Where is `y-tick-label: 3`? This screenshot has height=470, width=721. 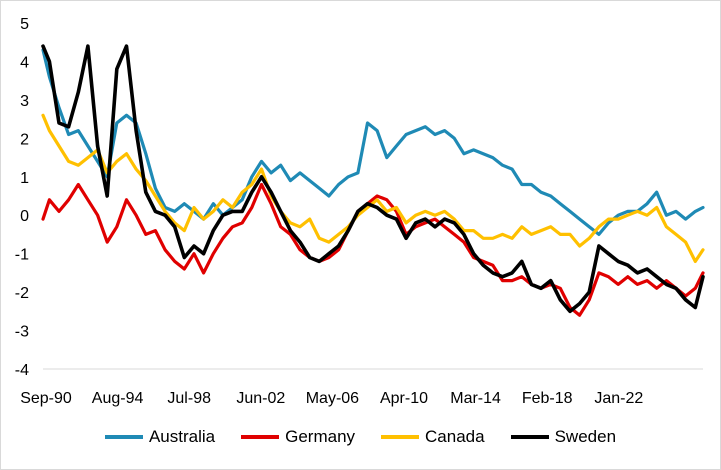 y-tick-label: 3 is located at coordinates (24, 101).